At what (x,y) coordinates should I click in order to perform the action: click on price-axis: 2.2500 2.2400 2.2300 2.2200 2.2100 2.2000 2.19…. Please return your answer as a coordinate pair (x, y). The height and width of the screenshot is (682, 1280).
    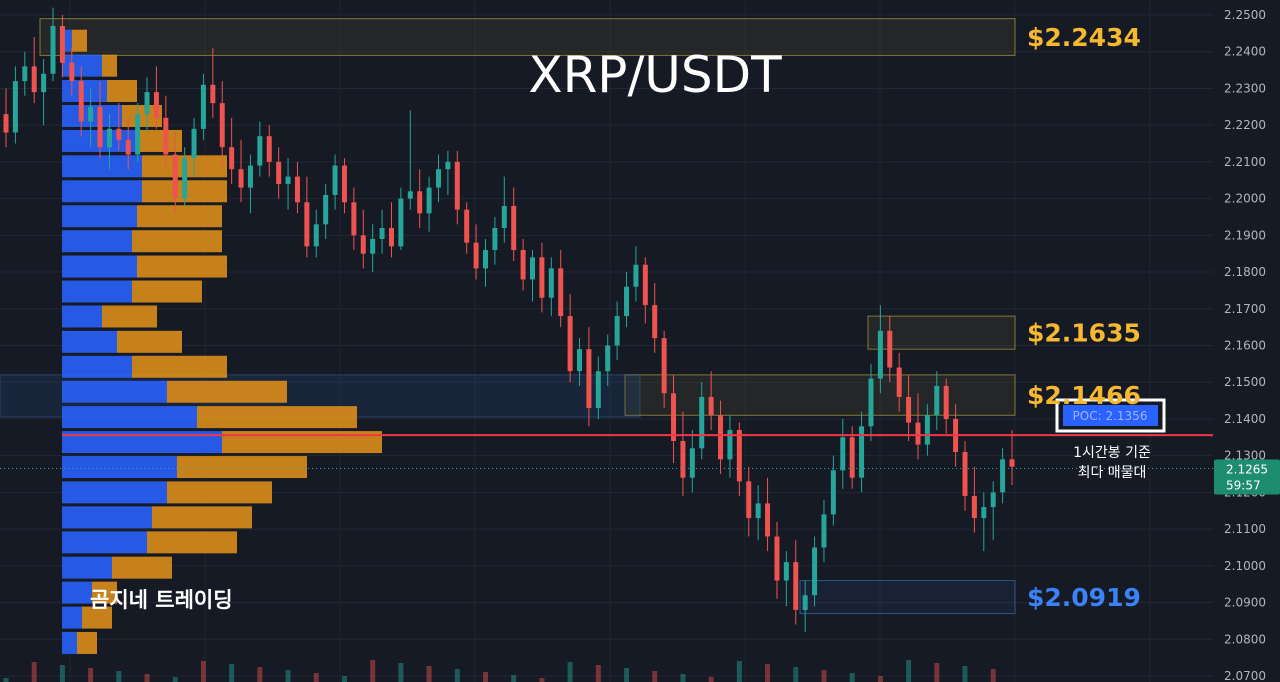
    Looking at the image, I should click on (1246, 341).